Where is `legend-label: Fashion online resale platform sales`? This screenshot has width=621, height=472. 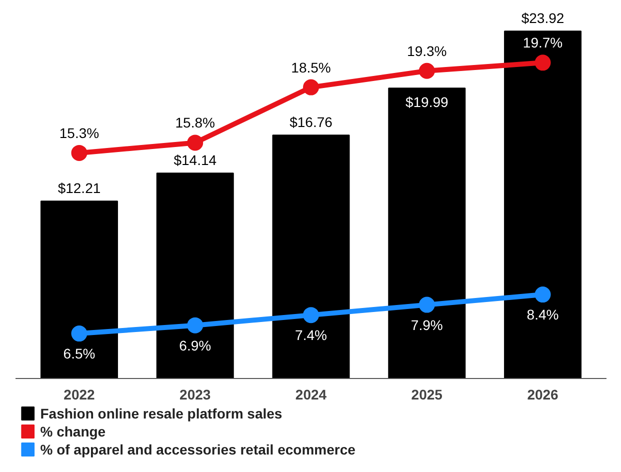 legend-label: Fashion online resale platform sales is located at coordinates (161, 414).